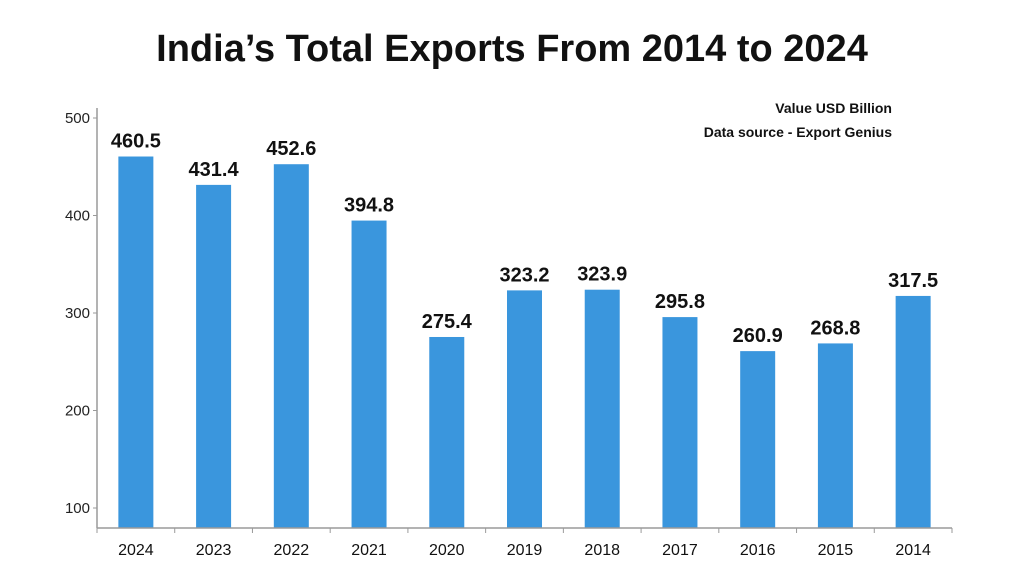  What do you see at coordinates (602, 408) in the screenshot?
I see `bar-2018` at bounding box center [602, 408].